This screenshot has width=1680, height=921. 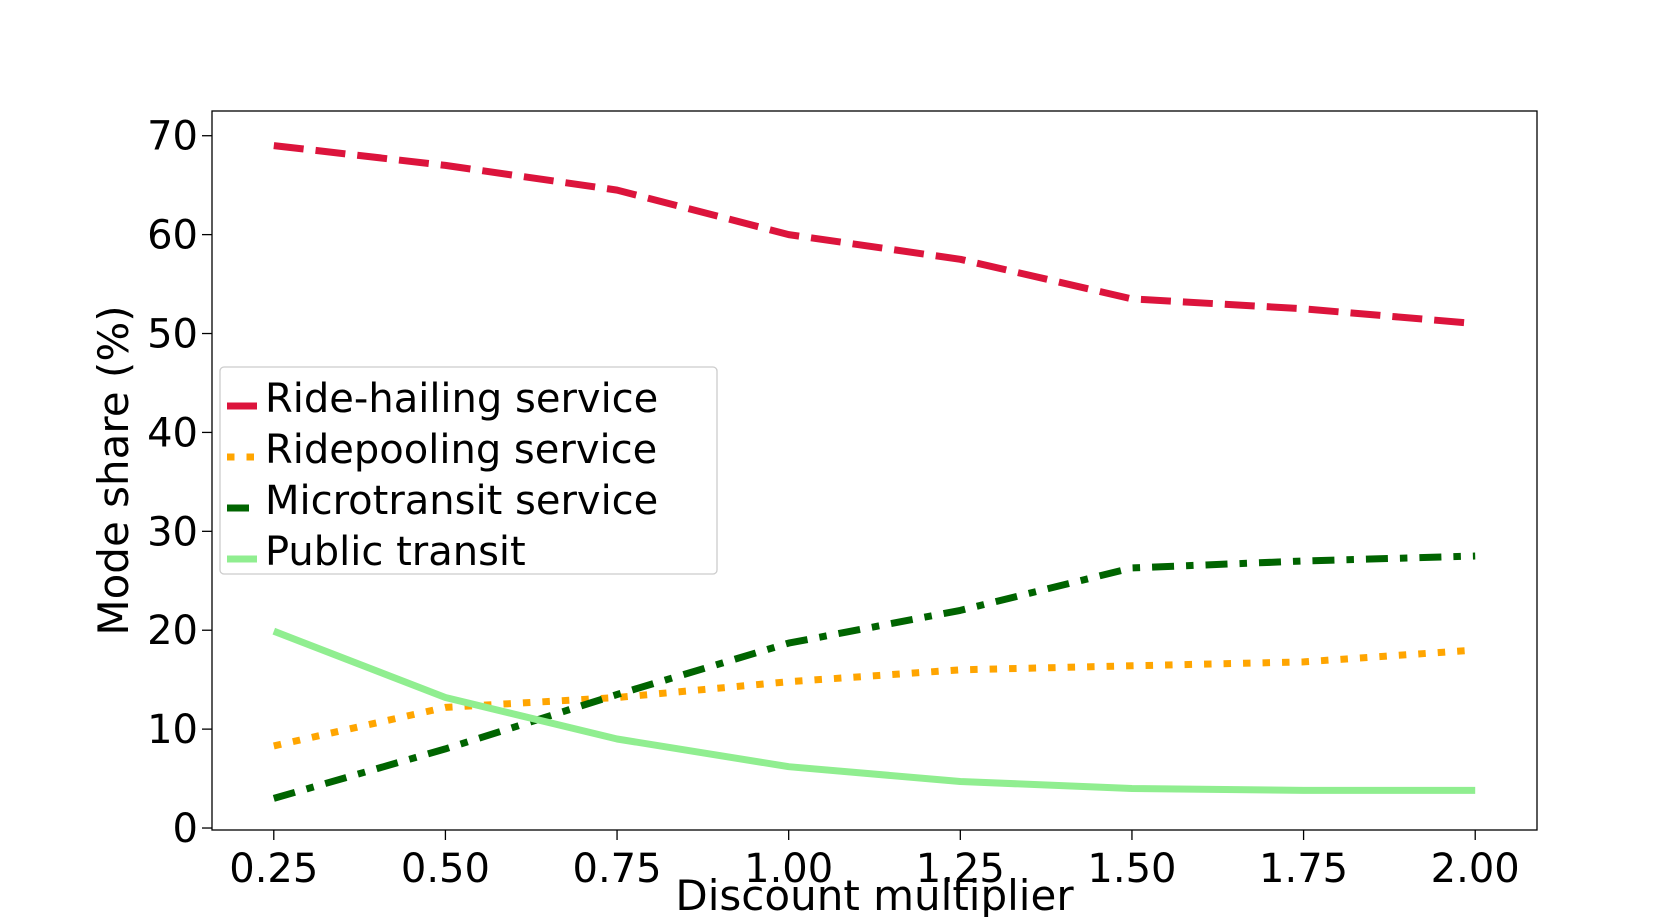 I want to click on legend-label-2: Ridepooling service, so click(x=461, y=450).